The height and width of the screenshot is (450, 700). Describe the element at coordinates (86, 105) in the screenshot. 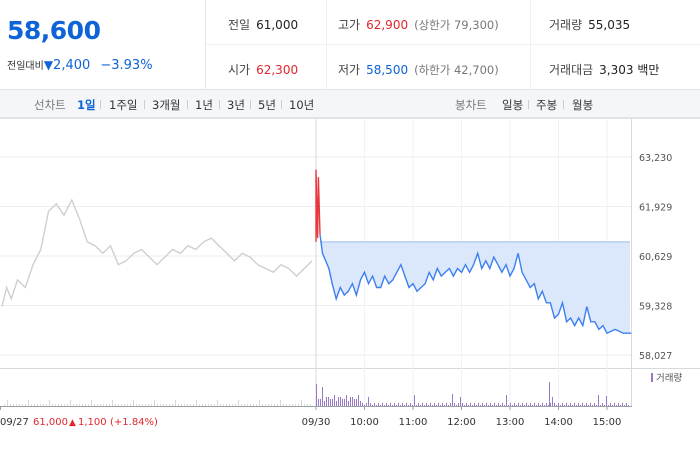

I see `tab-1day: 1일` at that location.